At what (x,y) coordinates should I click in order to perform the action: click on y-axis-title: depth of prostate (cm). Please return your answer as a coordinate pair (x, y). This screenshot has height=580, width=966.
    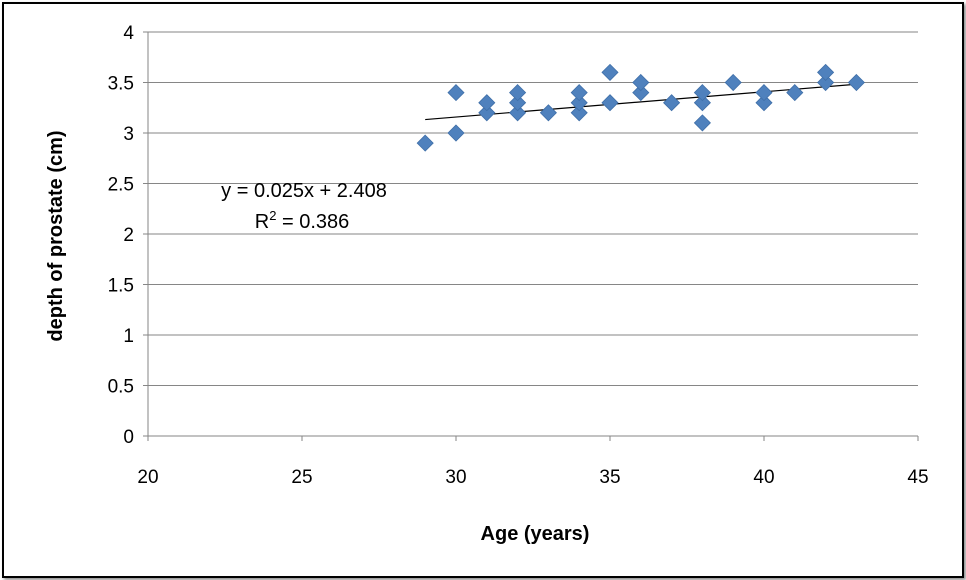
    Looking at the image, I should click on (56, 235).